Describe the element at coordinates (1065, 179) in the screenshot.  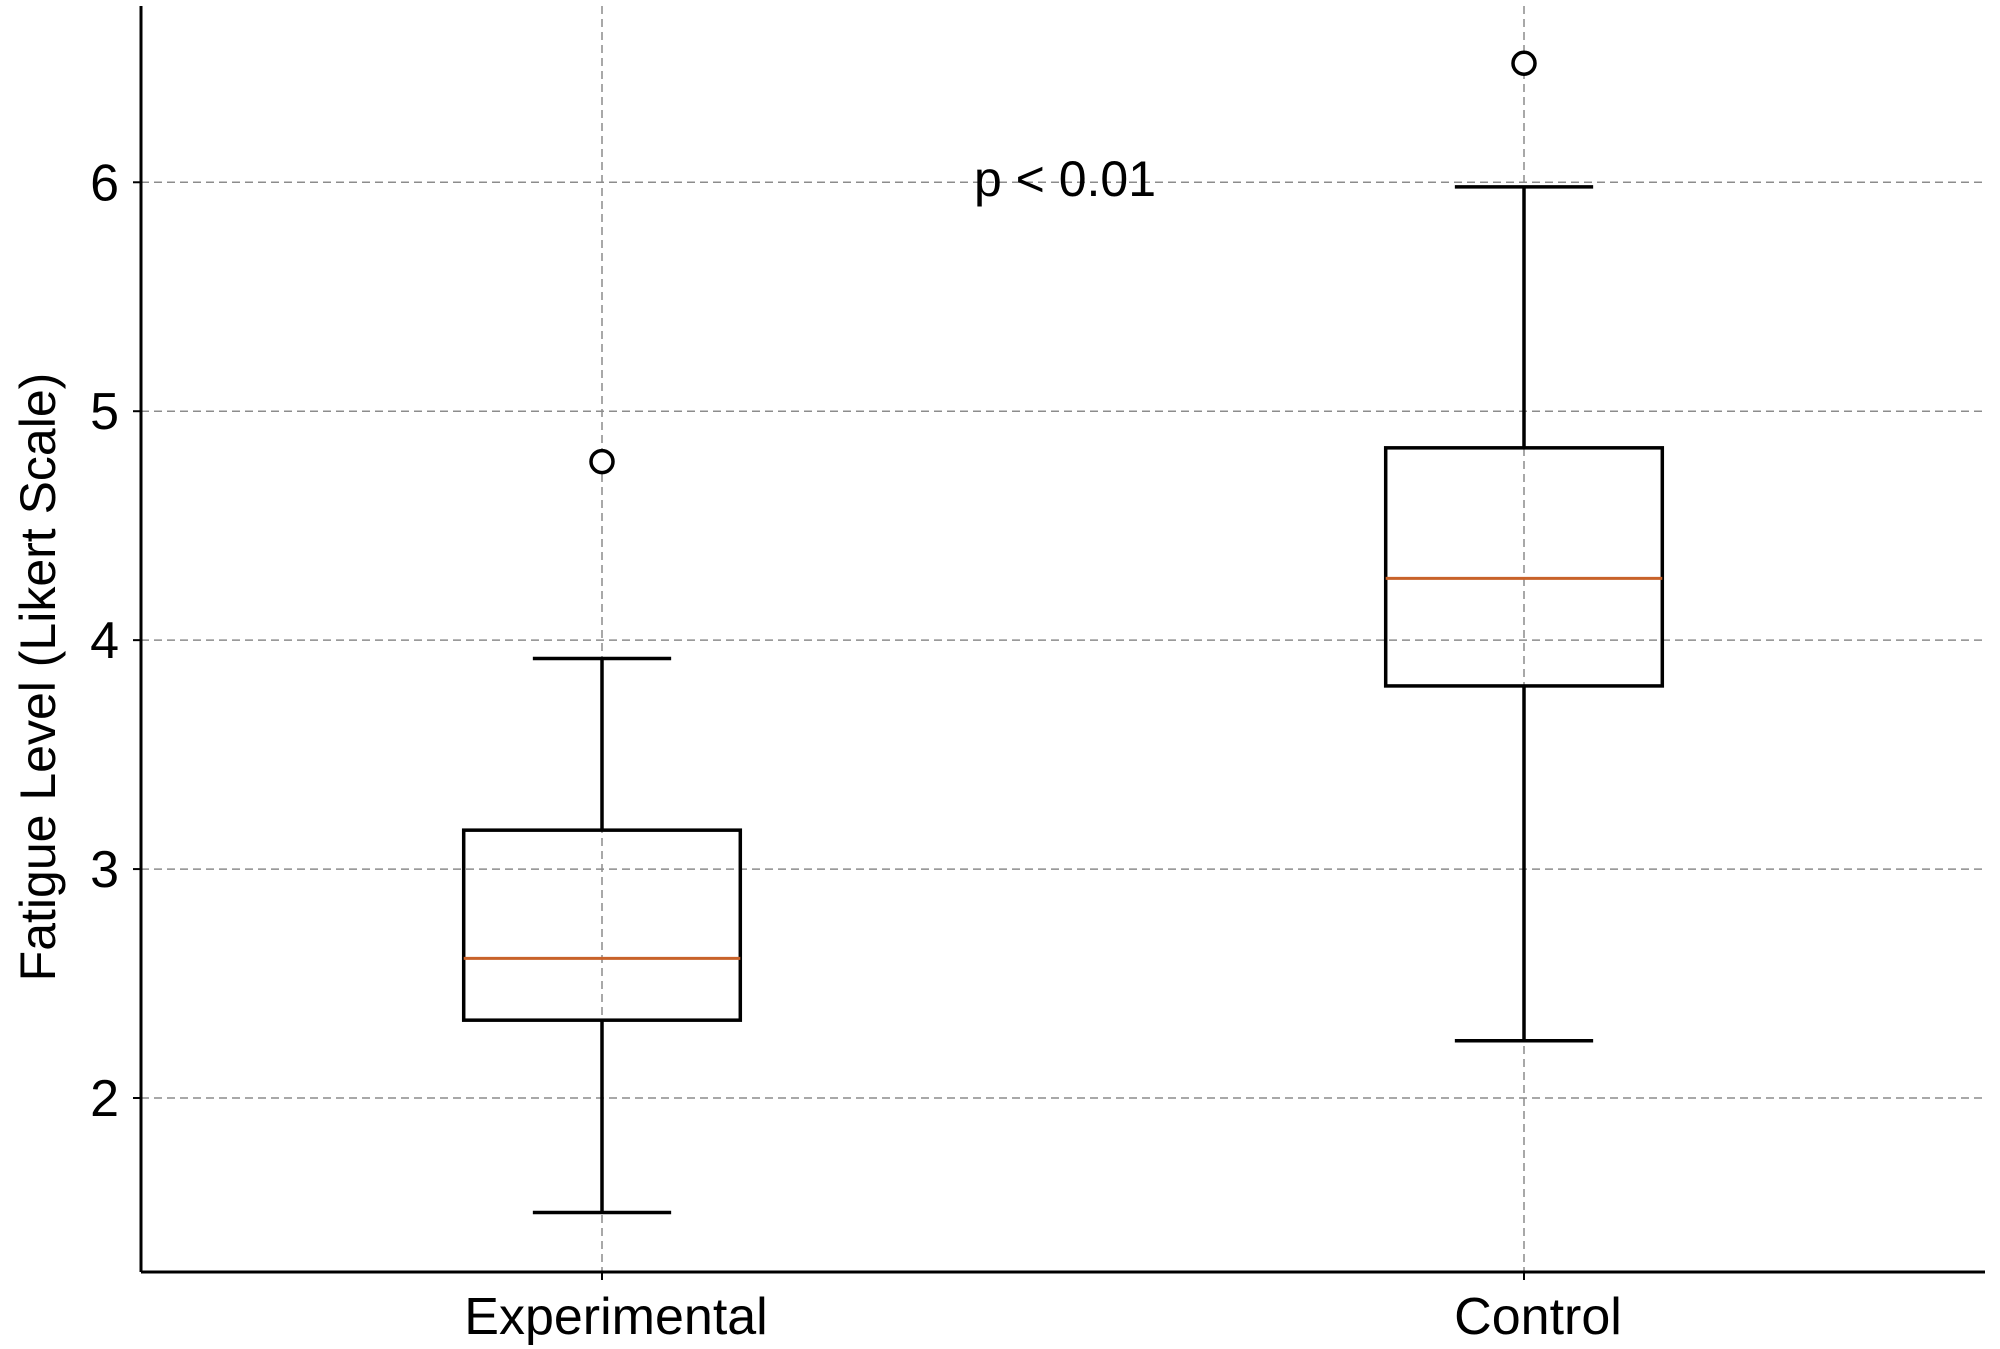
I see `p-value-annotation: p < 0.01` at that location.